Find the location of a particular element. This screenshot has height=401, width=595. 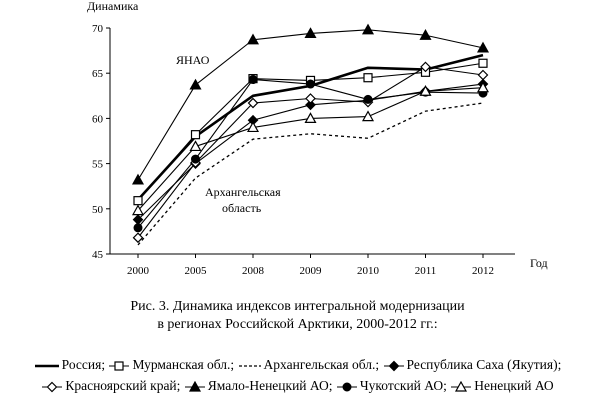

x-tick-label: 2010 is located at coordinates (368, 271).